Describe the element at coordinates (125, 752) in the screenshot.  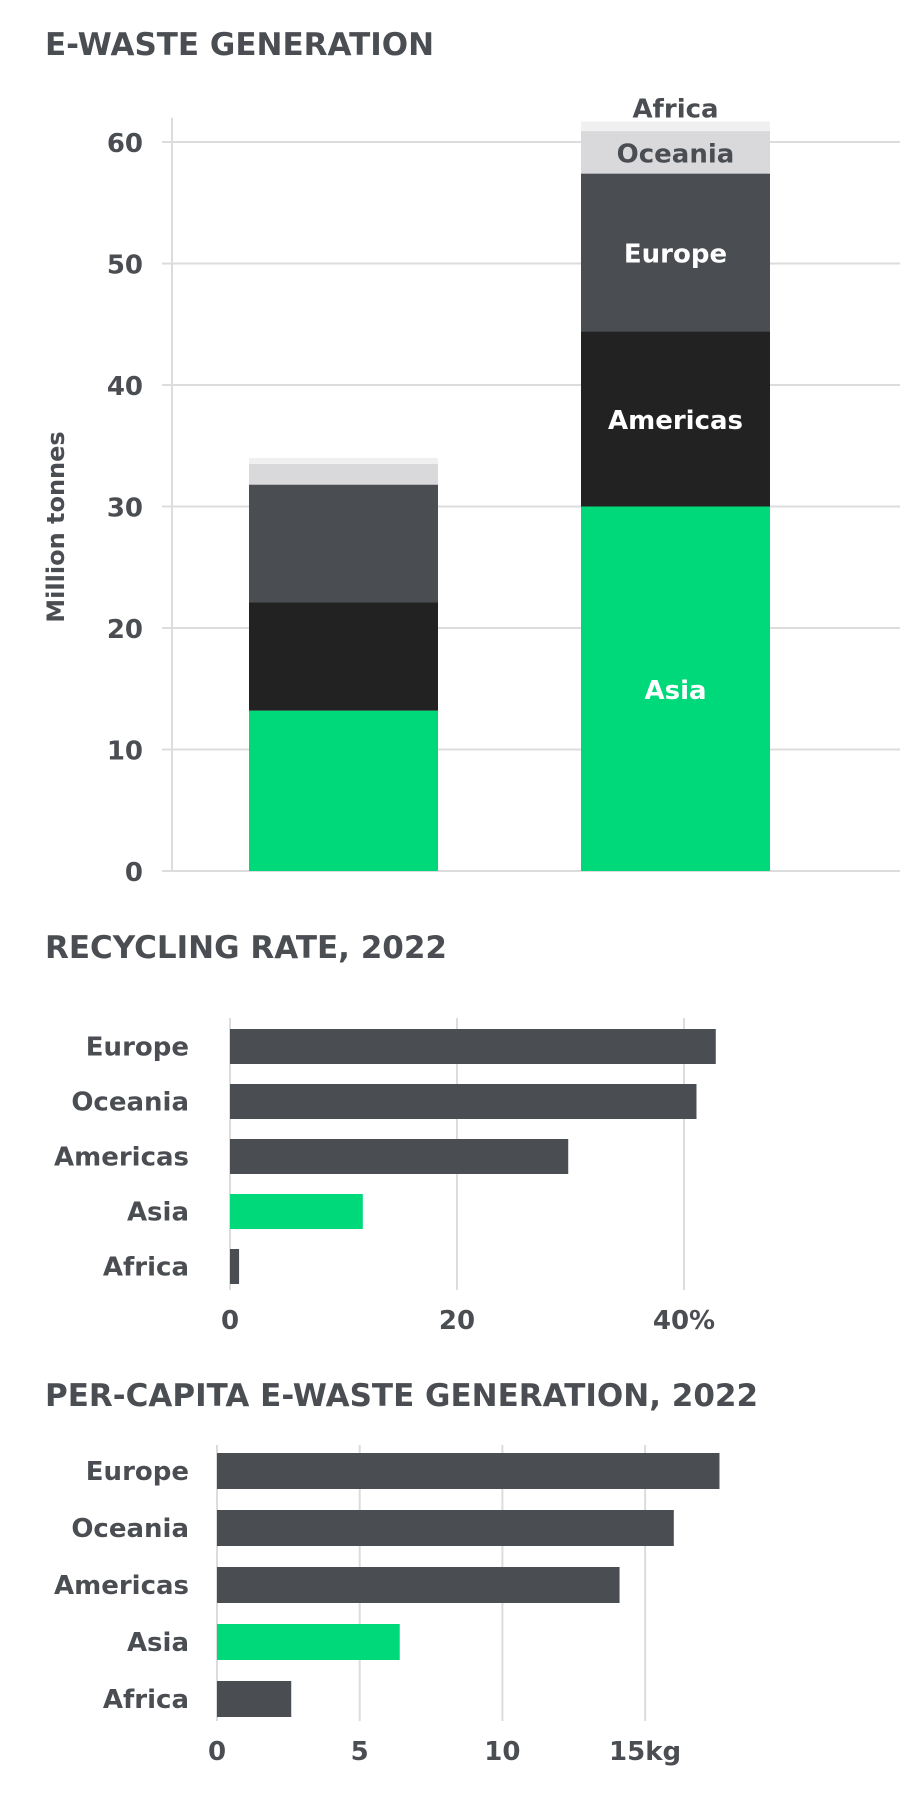
I see `y-tick-label: 10` at that location.